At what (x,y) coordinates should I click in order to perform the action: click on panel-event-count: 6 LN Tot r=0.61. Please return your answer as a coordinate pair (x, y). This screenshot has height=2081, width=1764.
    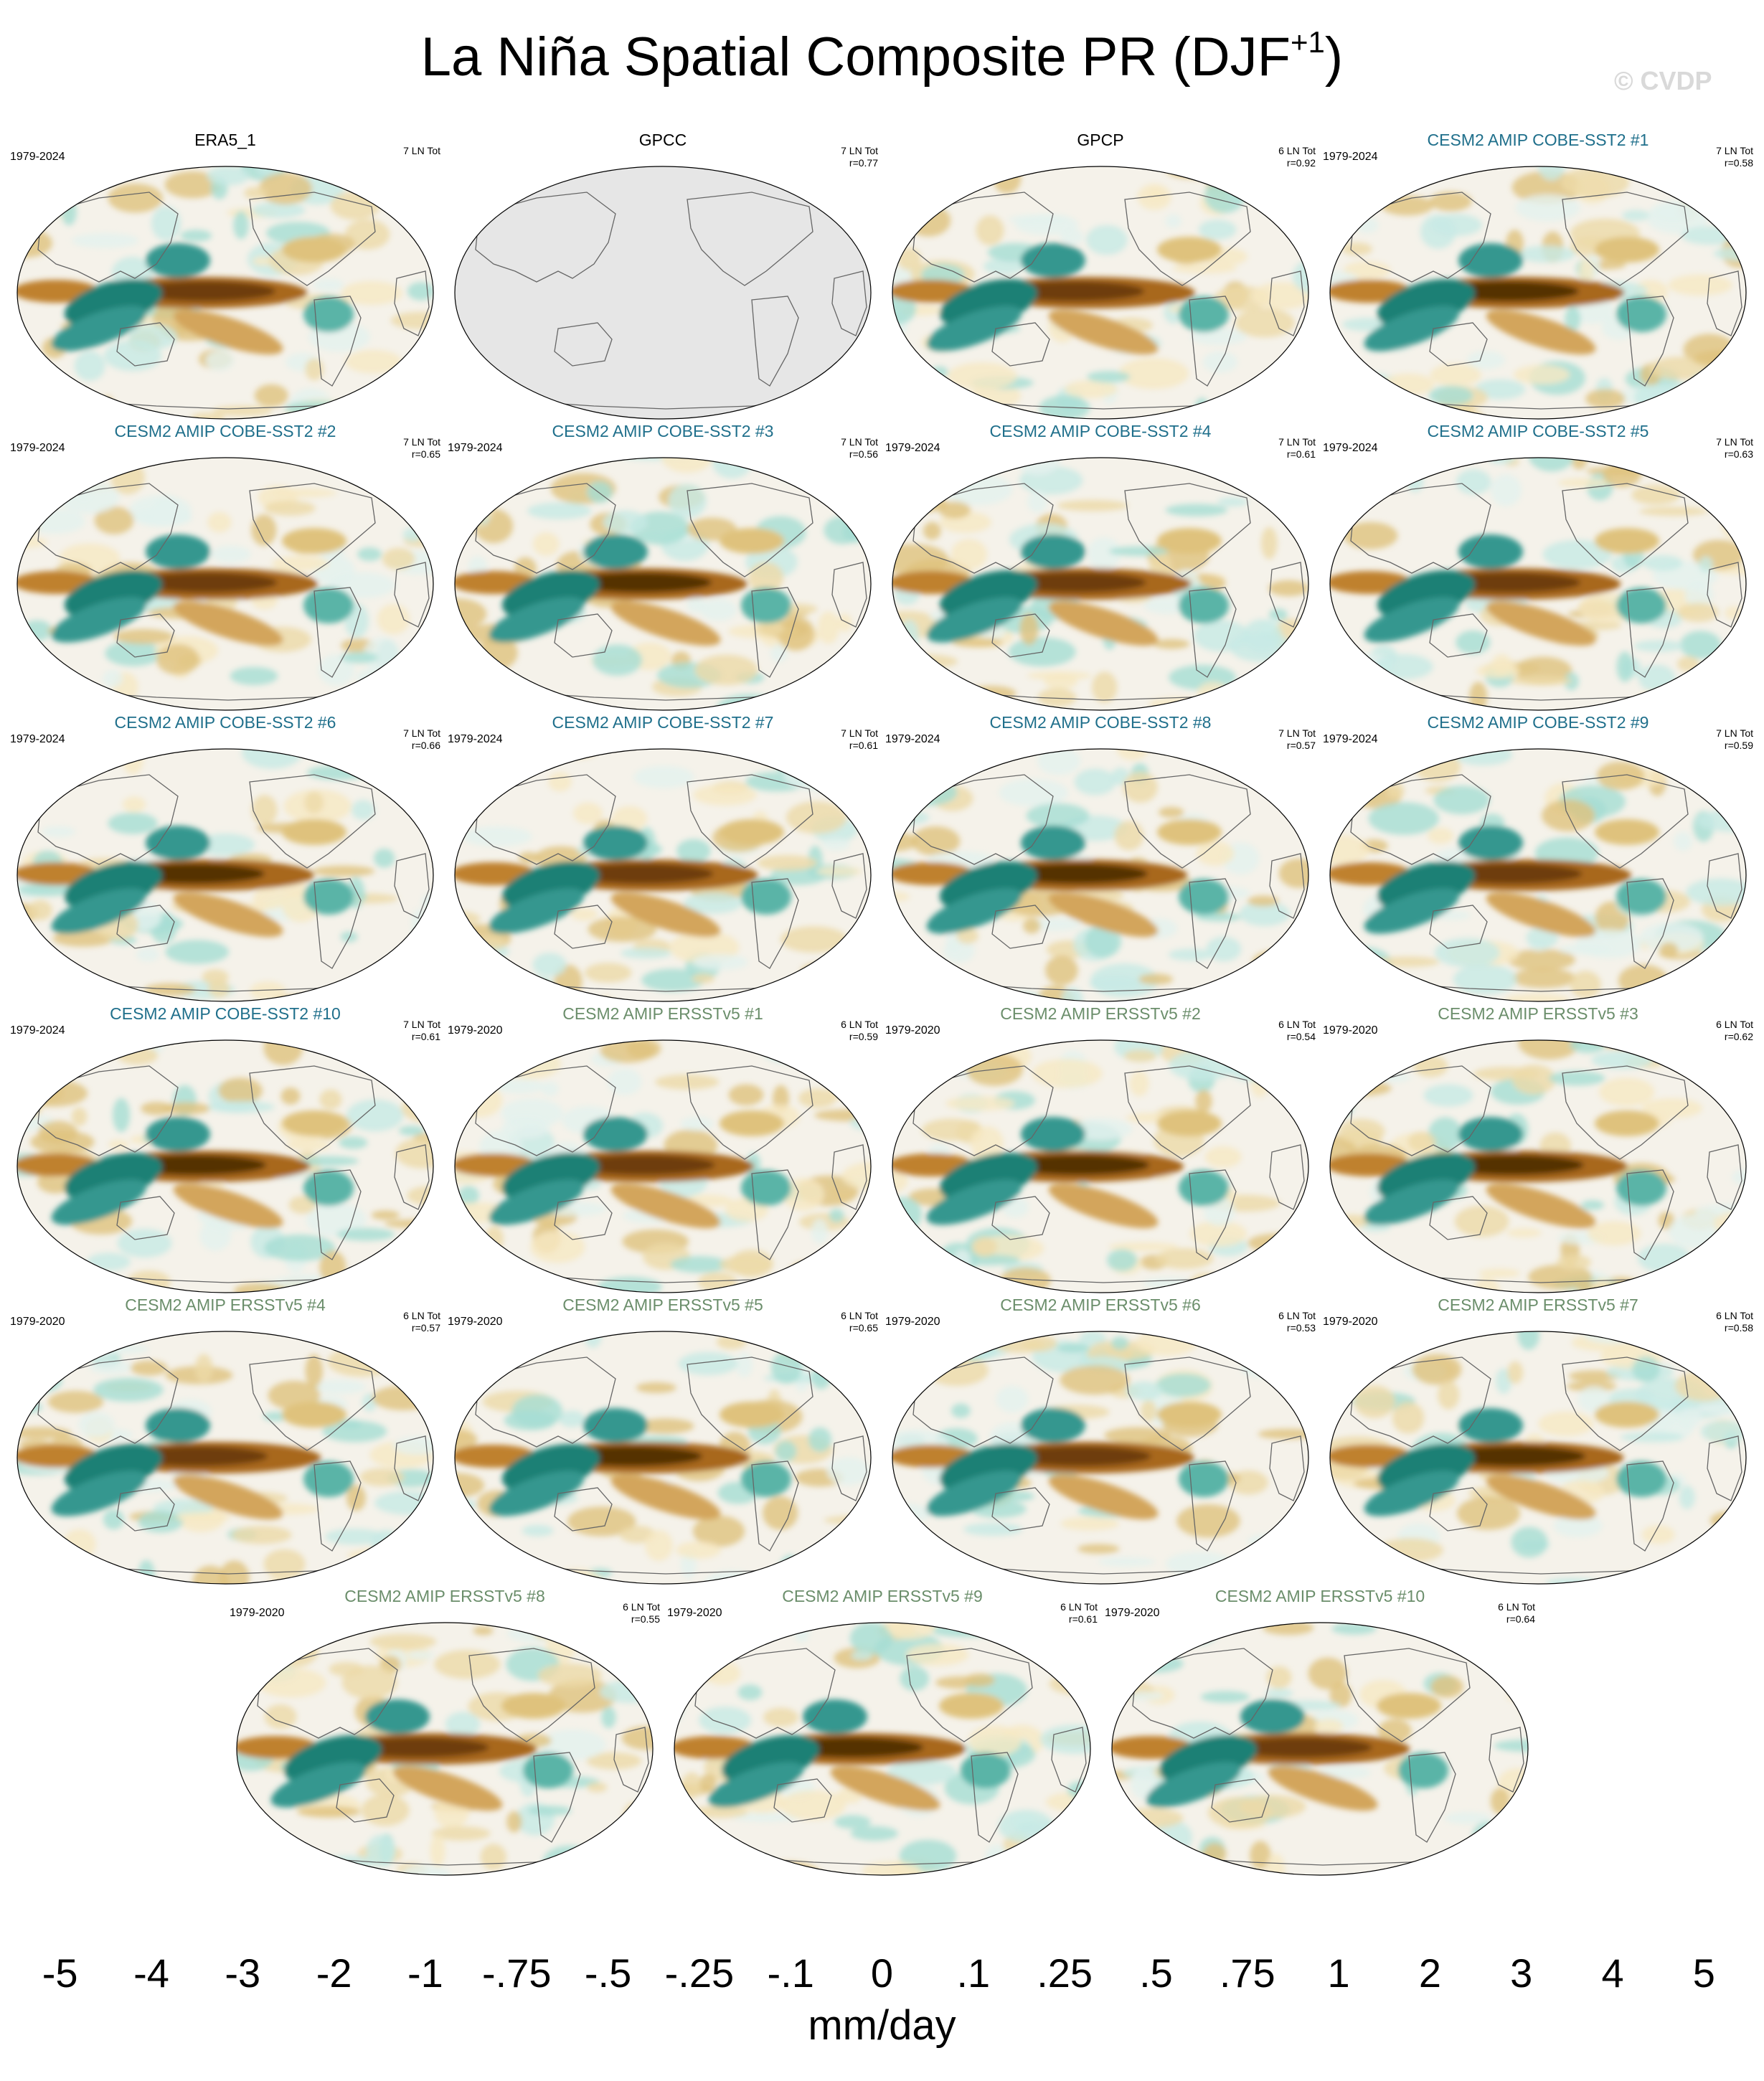
    Looking at the image, I should click on (1079, 1613).